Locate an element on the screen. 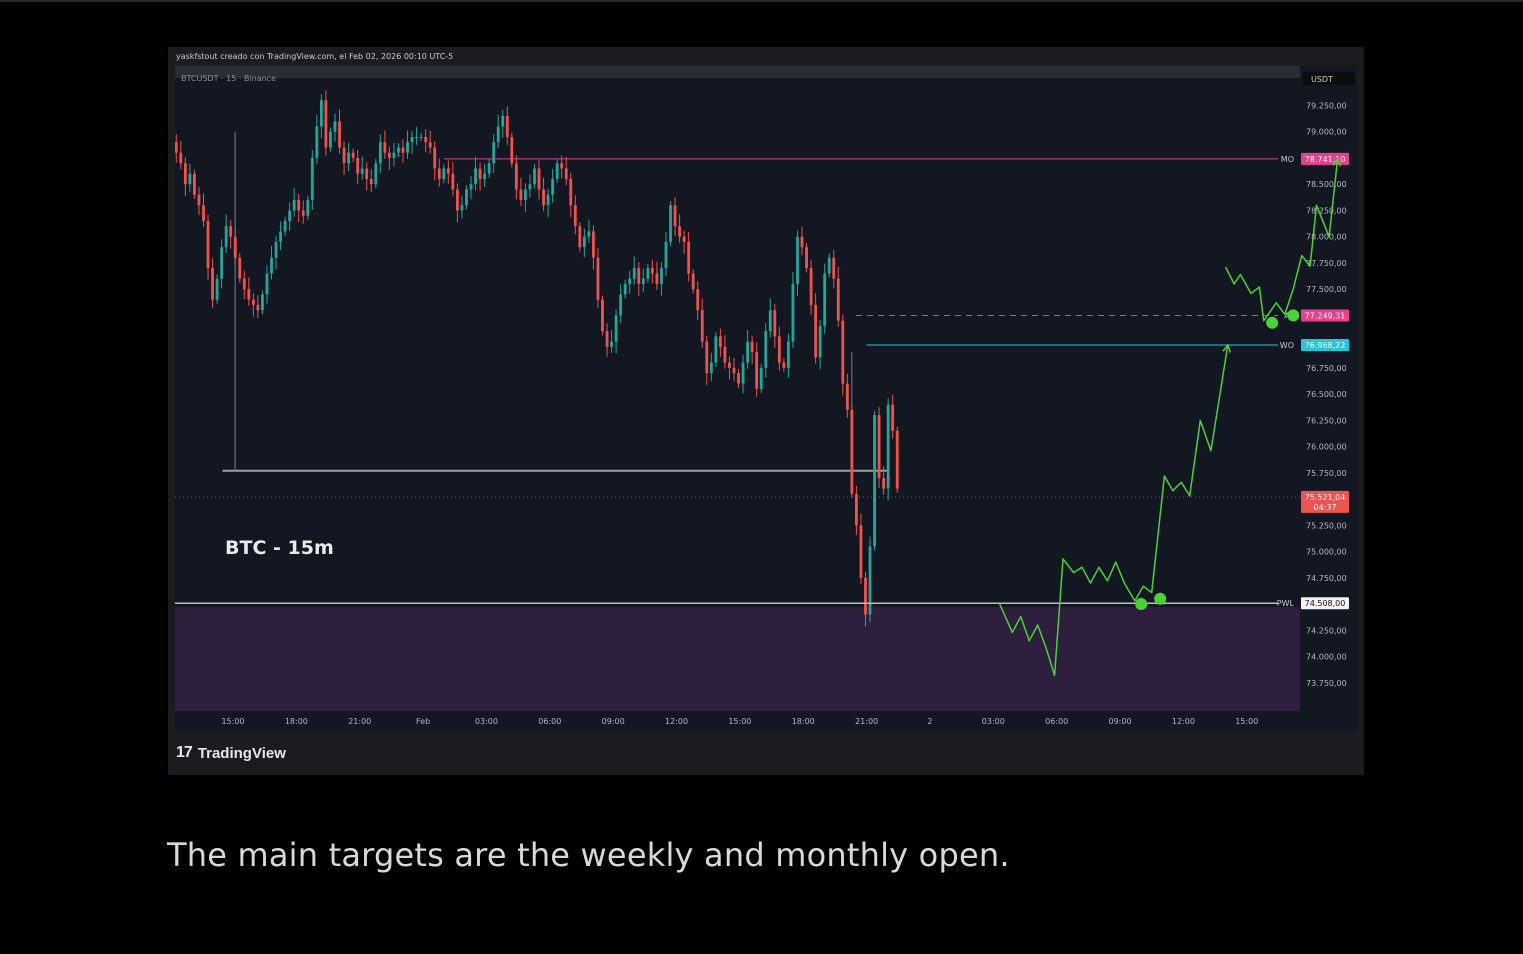  price-tick-label: 75.250,00 is located at coordinates (1326, 525).